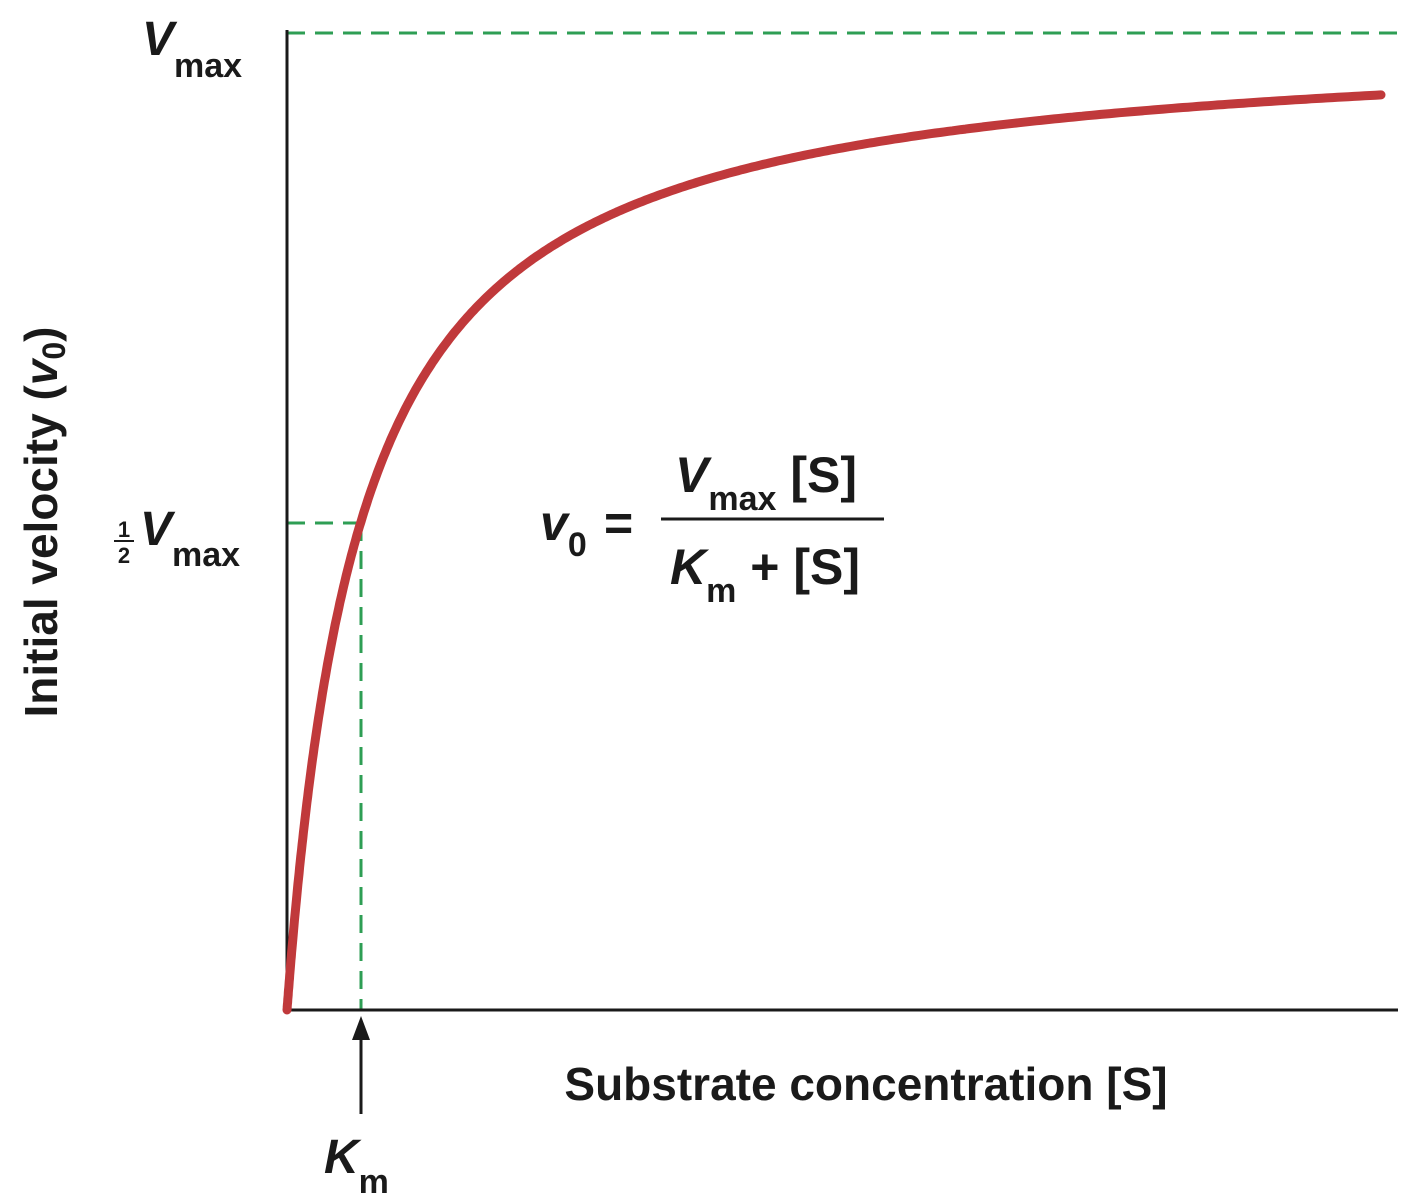 This screenshot has width=1403, height=1200. What do you see at coordinates (356, 1165) in the screenshot?
I see `km-tick-label: Km` at bounding box center [356, 1165].